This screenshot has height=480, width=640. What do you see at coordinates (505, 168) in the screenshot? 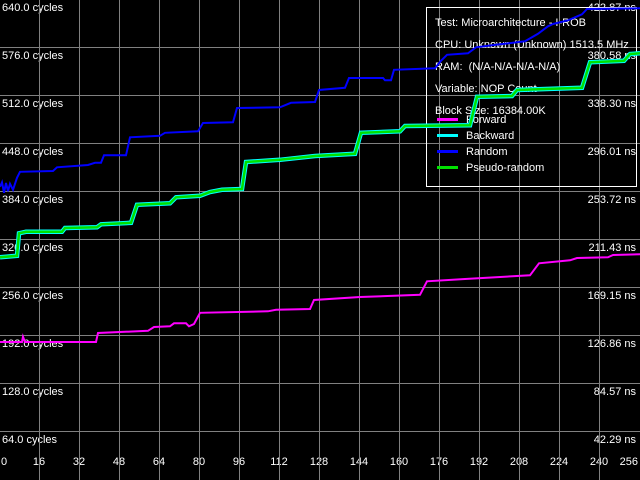
I see `legend-label-pseudo-random: Pseudo-random` at bounding box center [505, 168].